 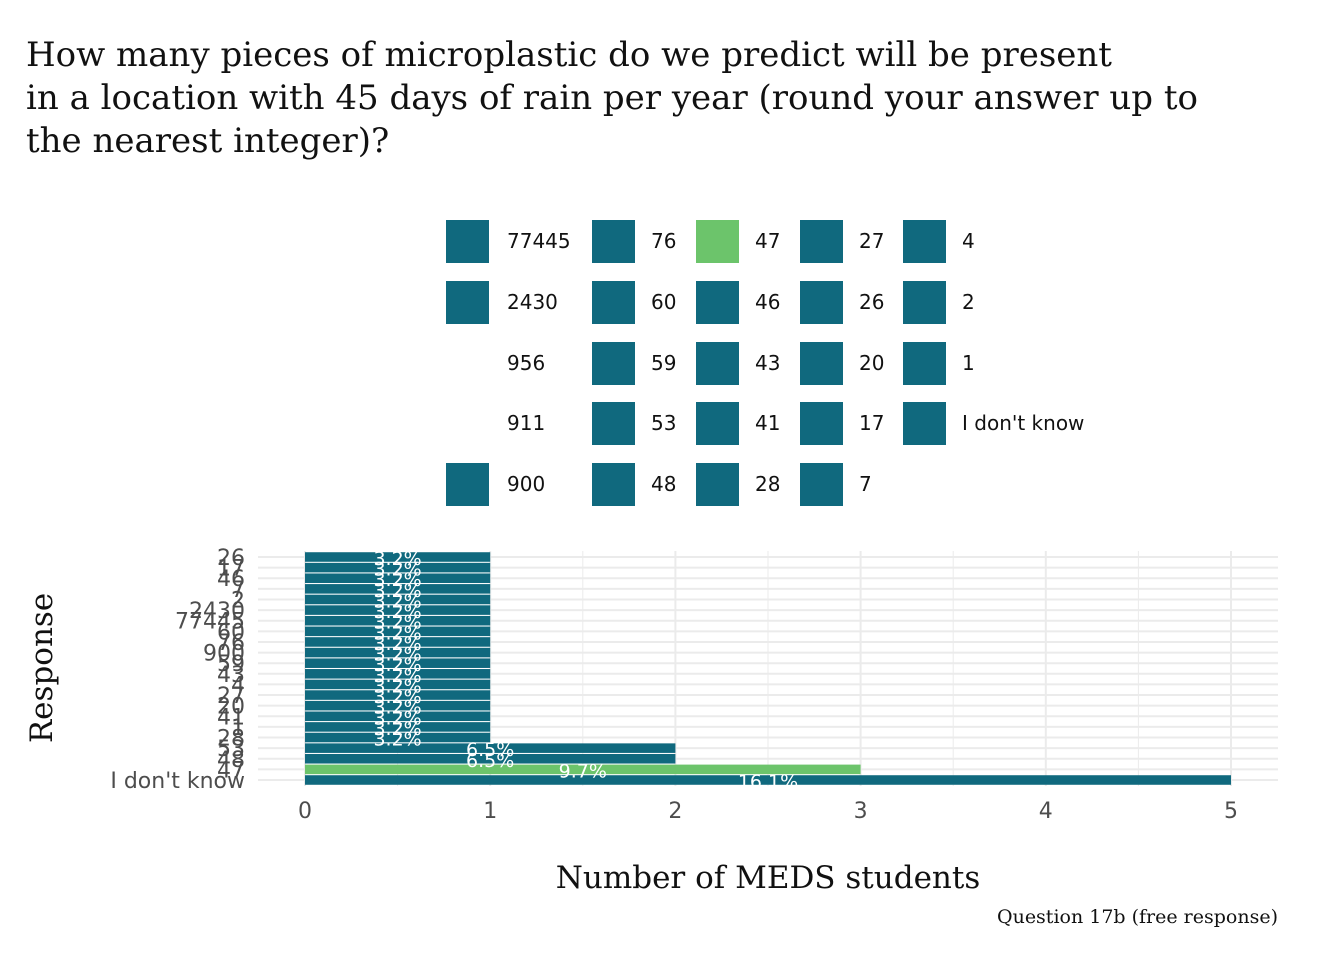 I want to click on legend-label: 4, so click(x=968, y=241).